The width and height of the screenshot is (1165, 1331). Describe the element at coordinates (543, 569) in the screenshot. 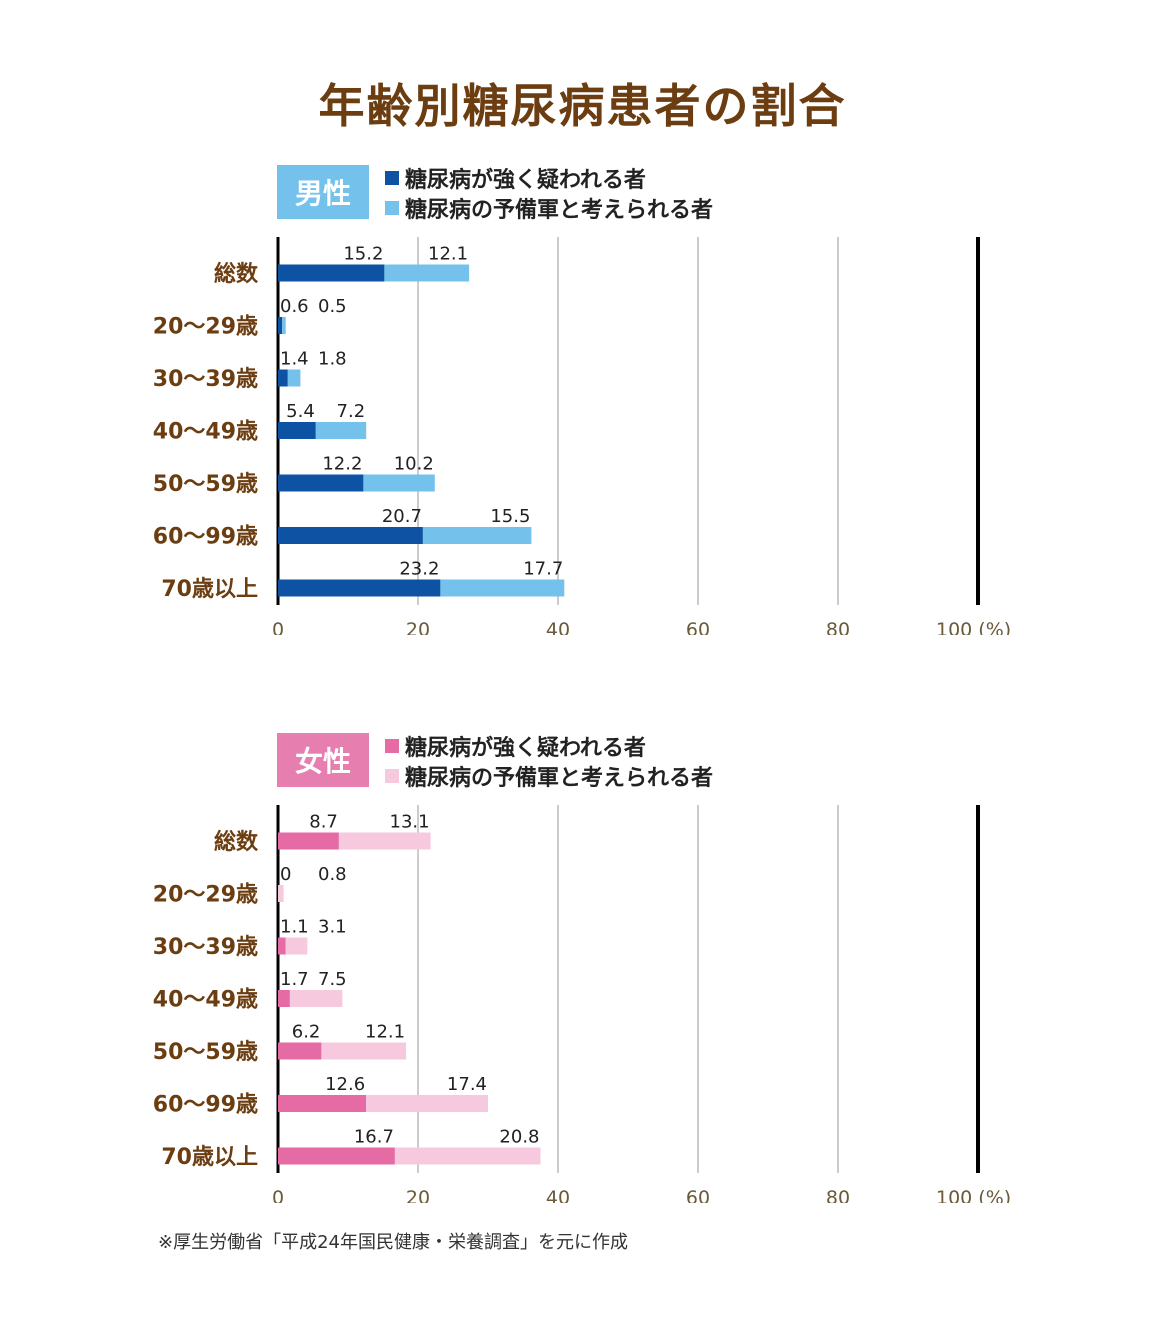

I see `value-label-prediabetes: 17.7` at that location.